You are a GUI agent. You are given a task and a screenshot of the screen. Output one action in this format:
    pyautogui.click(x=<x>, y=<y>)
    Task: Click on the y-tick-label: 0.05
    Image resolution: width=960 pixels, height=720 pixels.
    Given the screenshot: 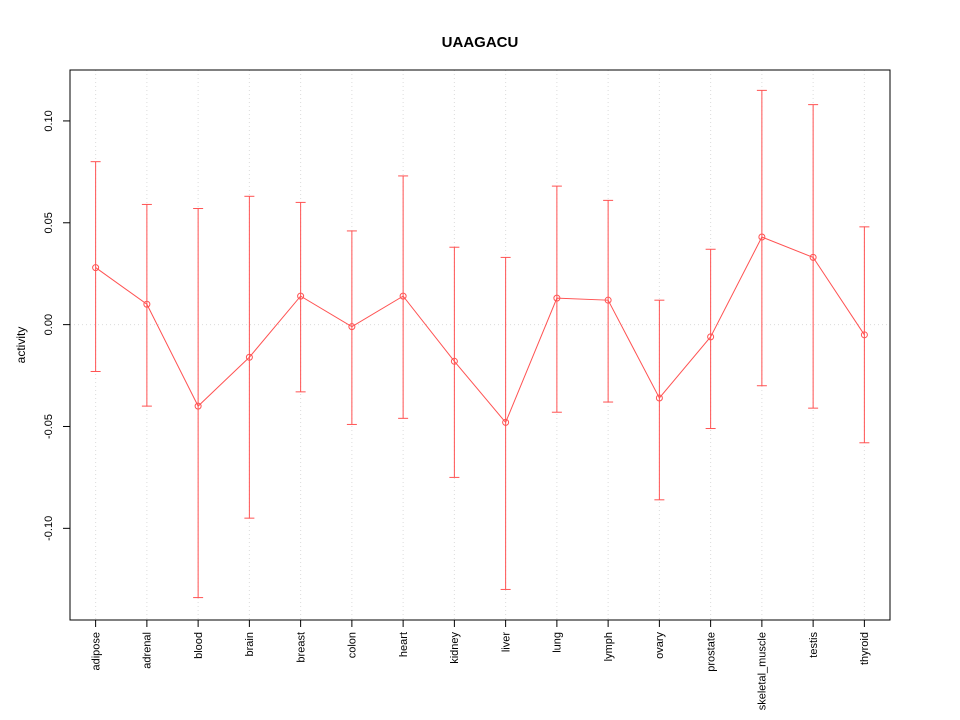 What is the action you would take?
    pyautogui.click(x=49, y=222)
    